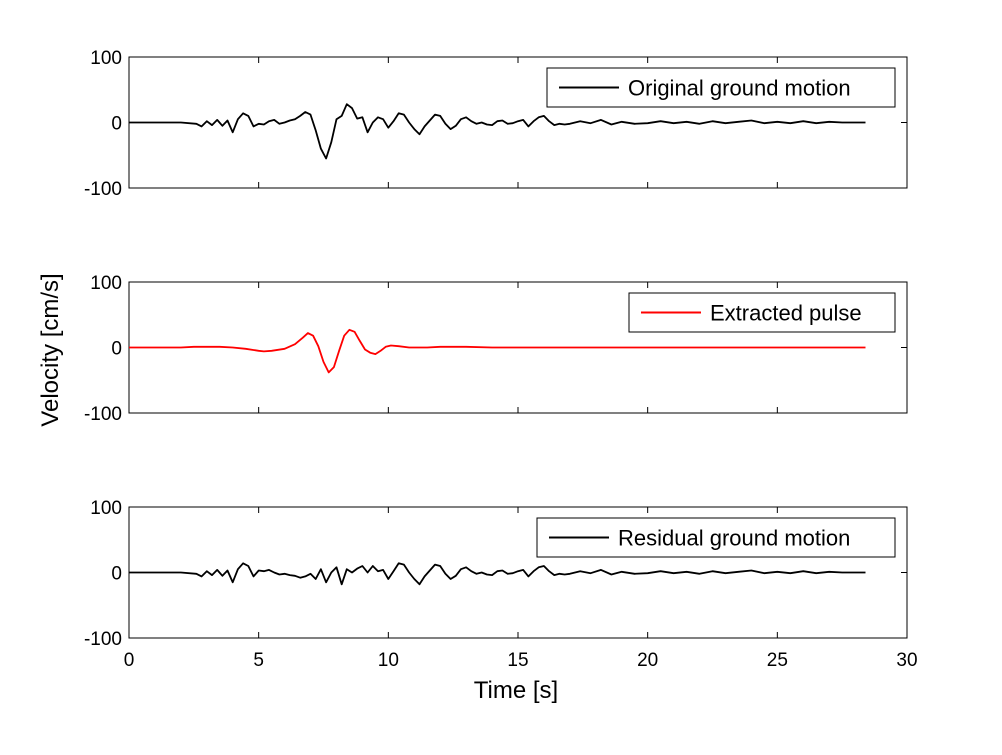  I want to click on x-tick-label: 0, so click(129, 660).